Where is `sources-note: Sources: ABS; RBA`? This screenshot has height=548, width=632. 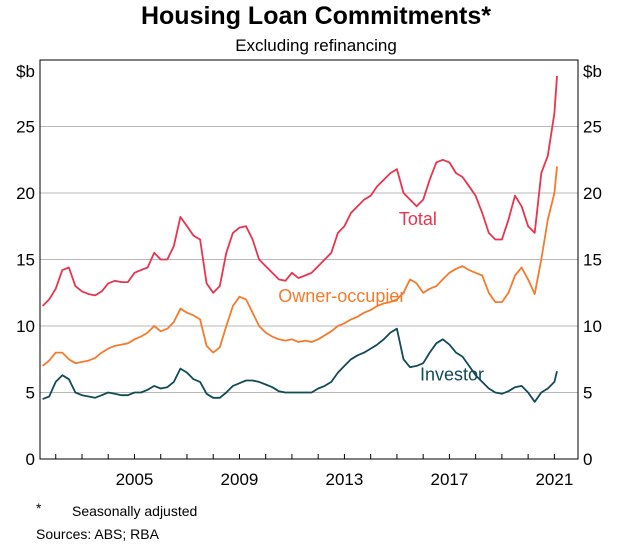 sources-note: Sources: ABS; RBA is located at coordinates (97, 534).